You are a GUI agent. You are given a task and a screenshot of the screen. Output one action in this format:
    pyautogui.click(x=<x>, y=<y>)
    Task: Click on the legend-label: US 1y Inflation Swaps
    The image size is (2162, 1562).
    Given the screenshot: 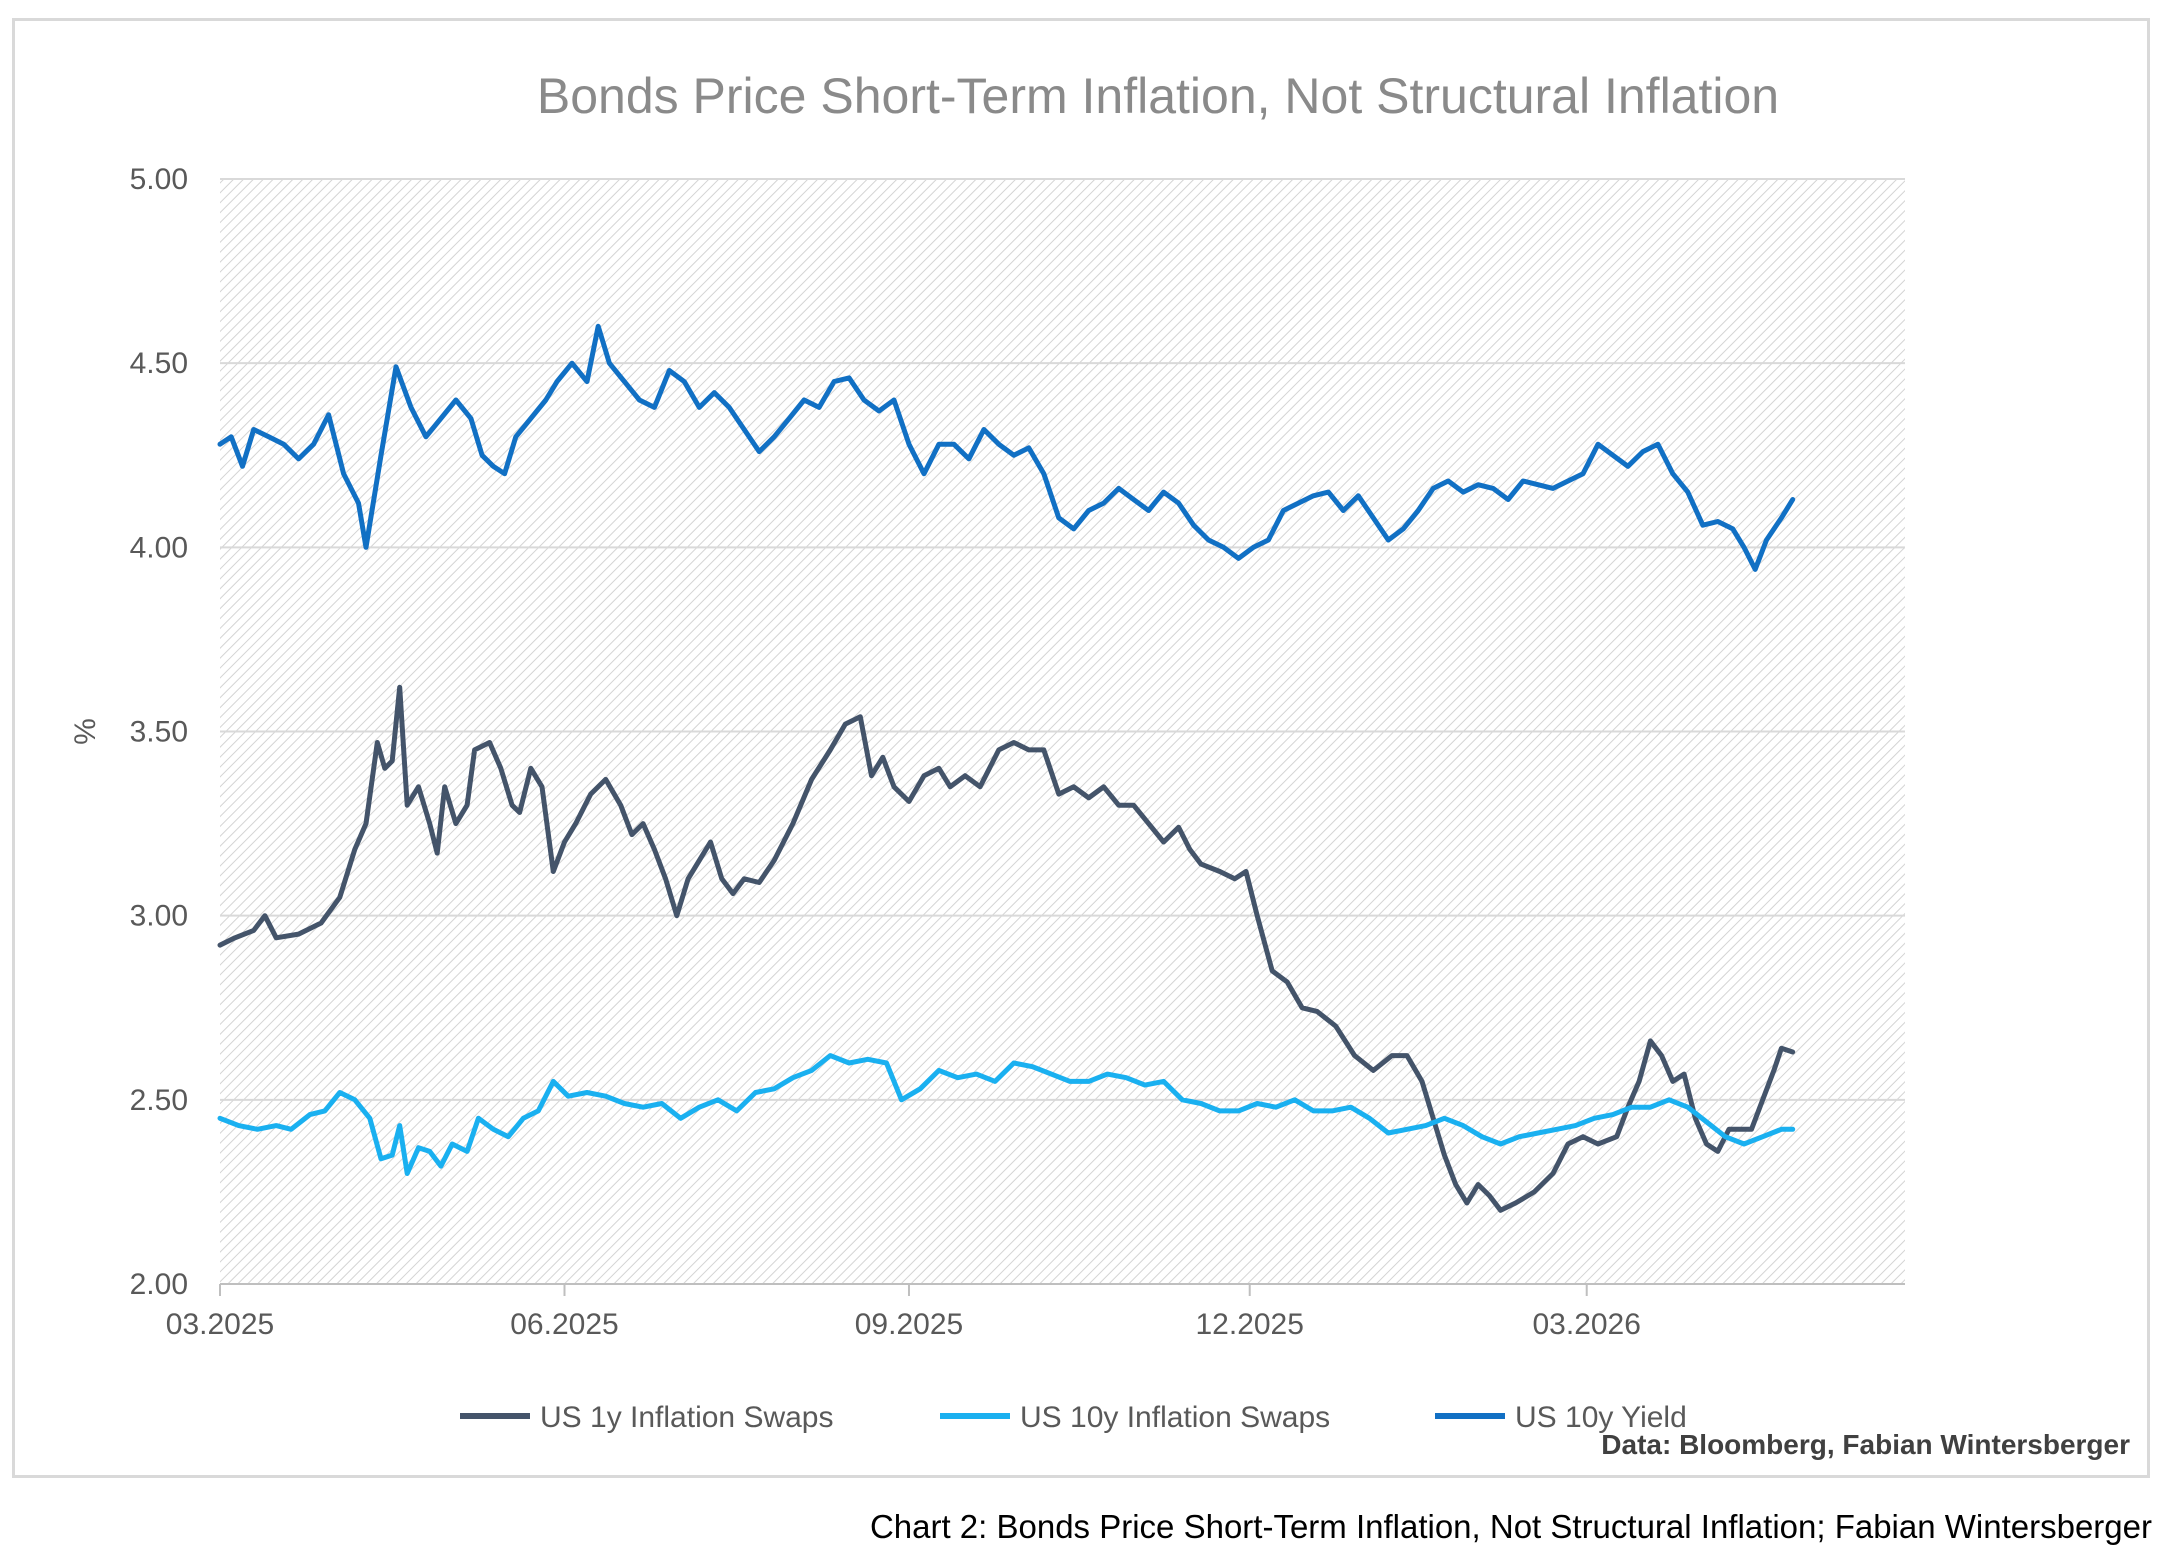 What is the action you would take?
    pyautogui.click(x=686, y=1417)
    